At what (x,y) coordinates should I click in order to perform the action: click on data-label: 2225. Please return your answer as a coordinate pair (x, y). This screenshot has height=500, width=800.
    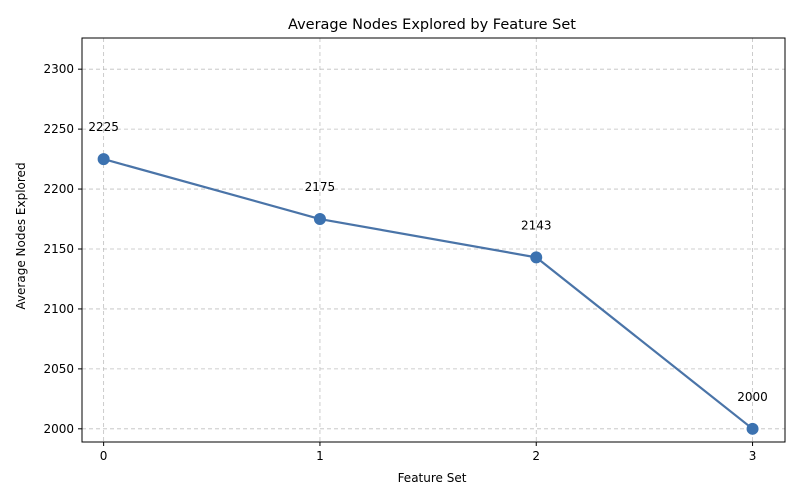
    Looking at the image, I should click on (103, 127).